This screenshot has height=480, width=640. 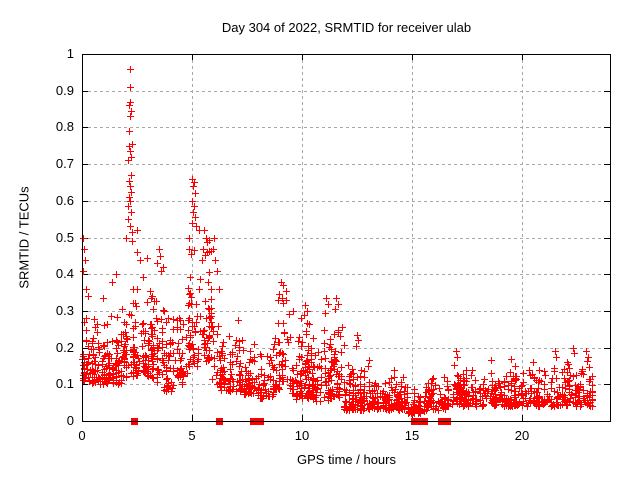 What do you see at coordinates (64, 274) in the screenshot?
I see `y-tick-label: 0.4` at bounding box center [64, 274].